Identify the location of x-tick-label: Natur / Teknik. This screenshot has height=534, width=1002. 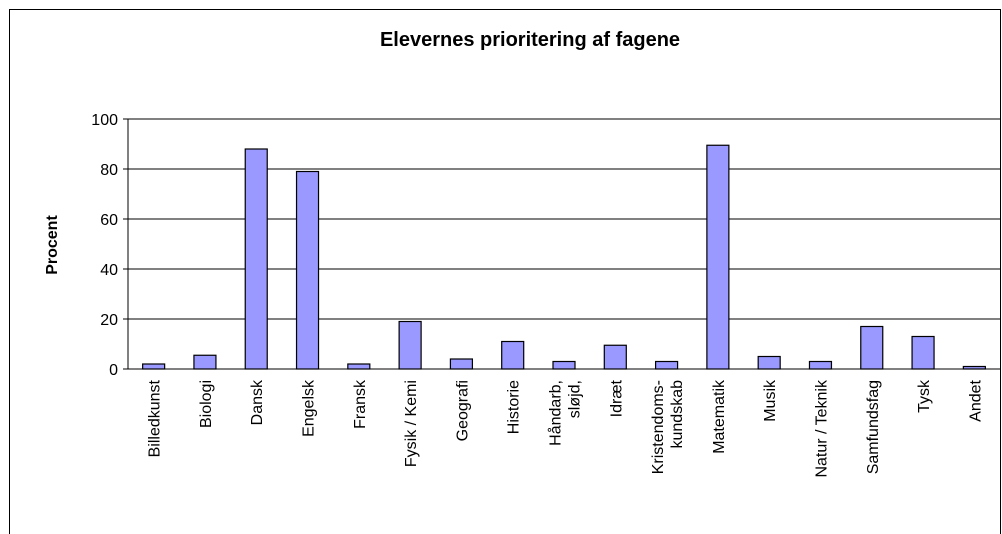
(821, 428).